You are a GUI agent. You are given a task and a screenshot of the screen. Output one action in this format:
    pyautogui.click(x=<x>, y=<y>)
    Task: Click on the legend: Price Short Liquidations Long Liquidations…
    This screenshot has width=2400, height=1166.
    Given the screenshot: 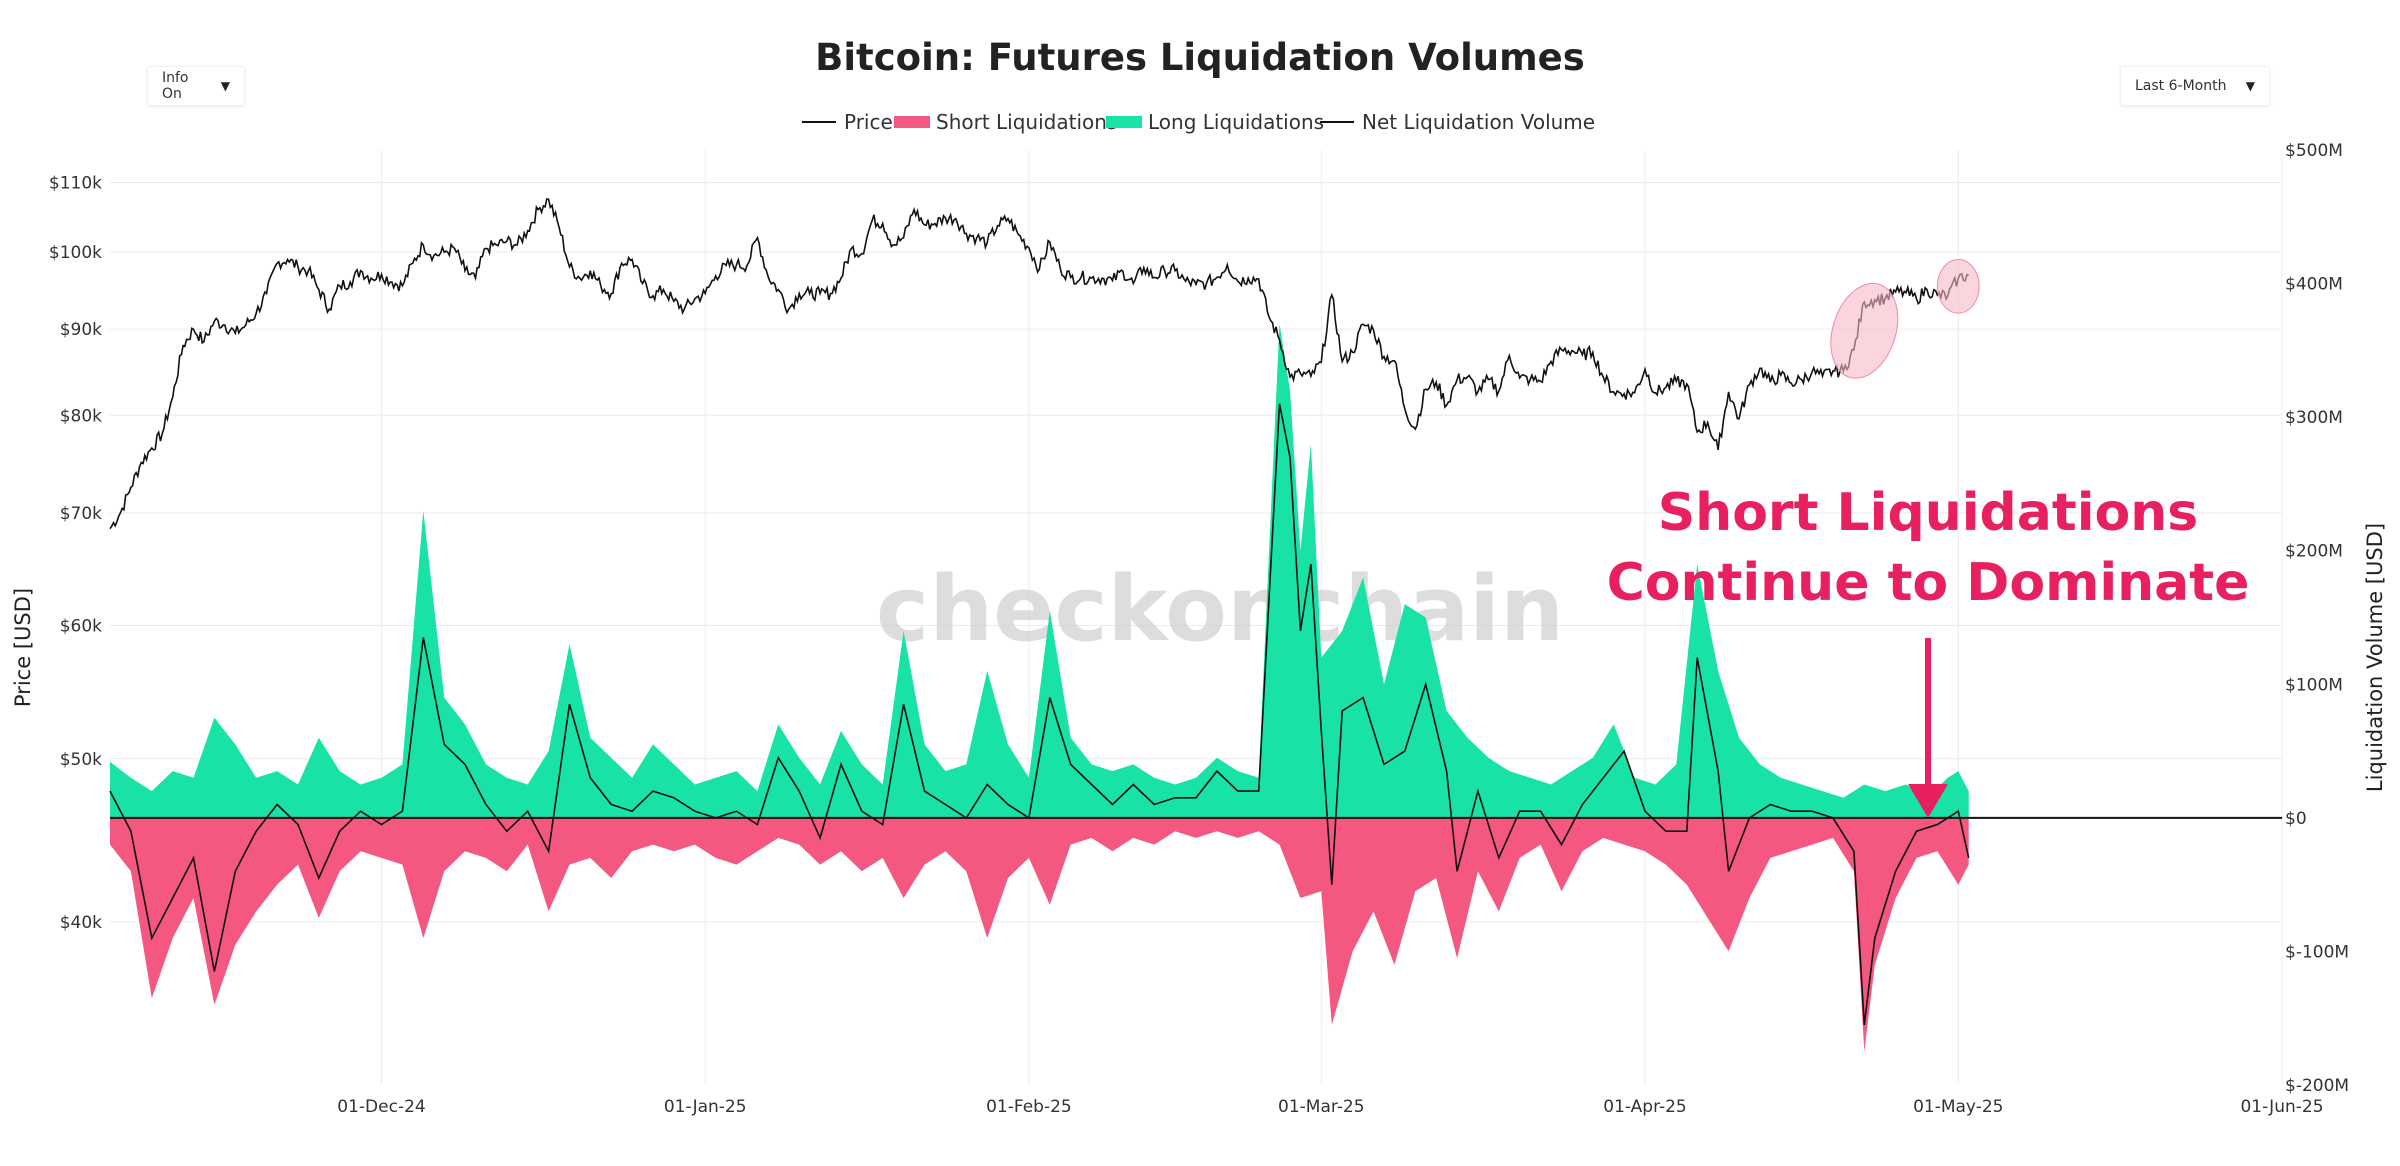 What is the action you would take?
    pyautogui.click(x=1198, y=122)
    